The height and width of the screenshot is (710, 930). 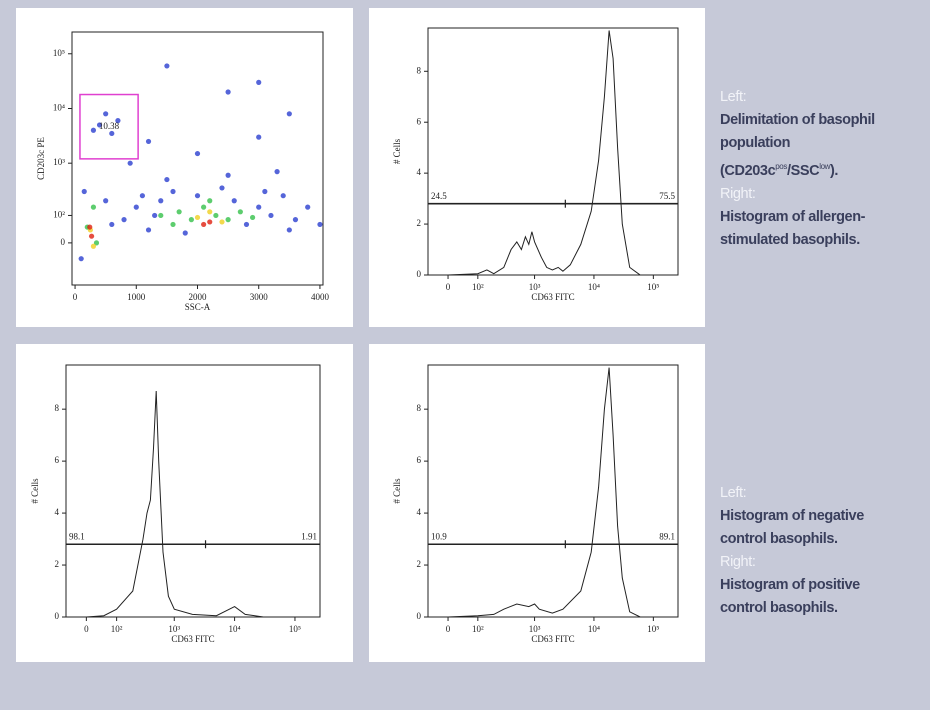 I want to click on gate-percent: 10.38, so click(x=109, y=126).